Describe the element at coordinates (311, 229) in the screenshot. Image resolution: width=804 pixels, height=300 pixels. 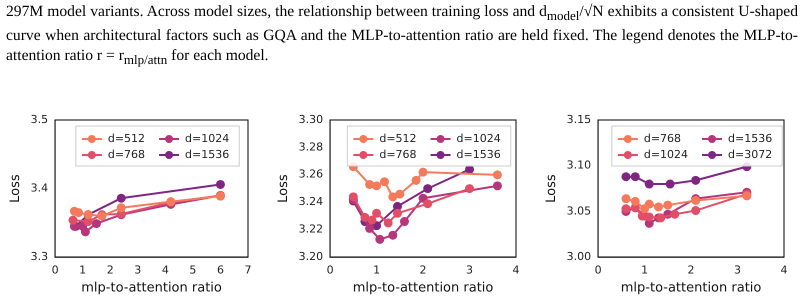
I see `y-tick-label: 3.22` at that location.